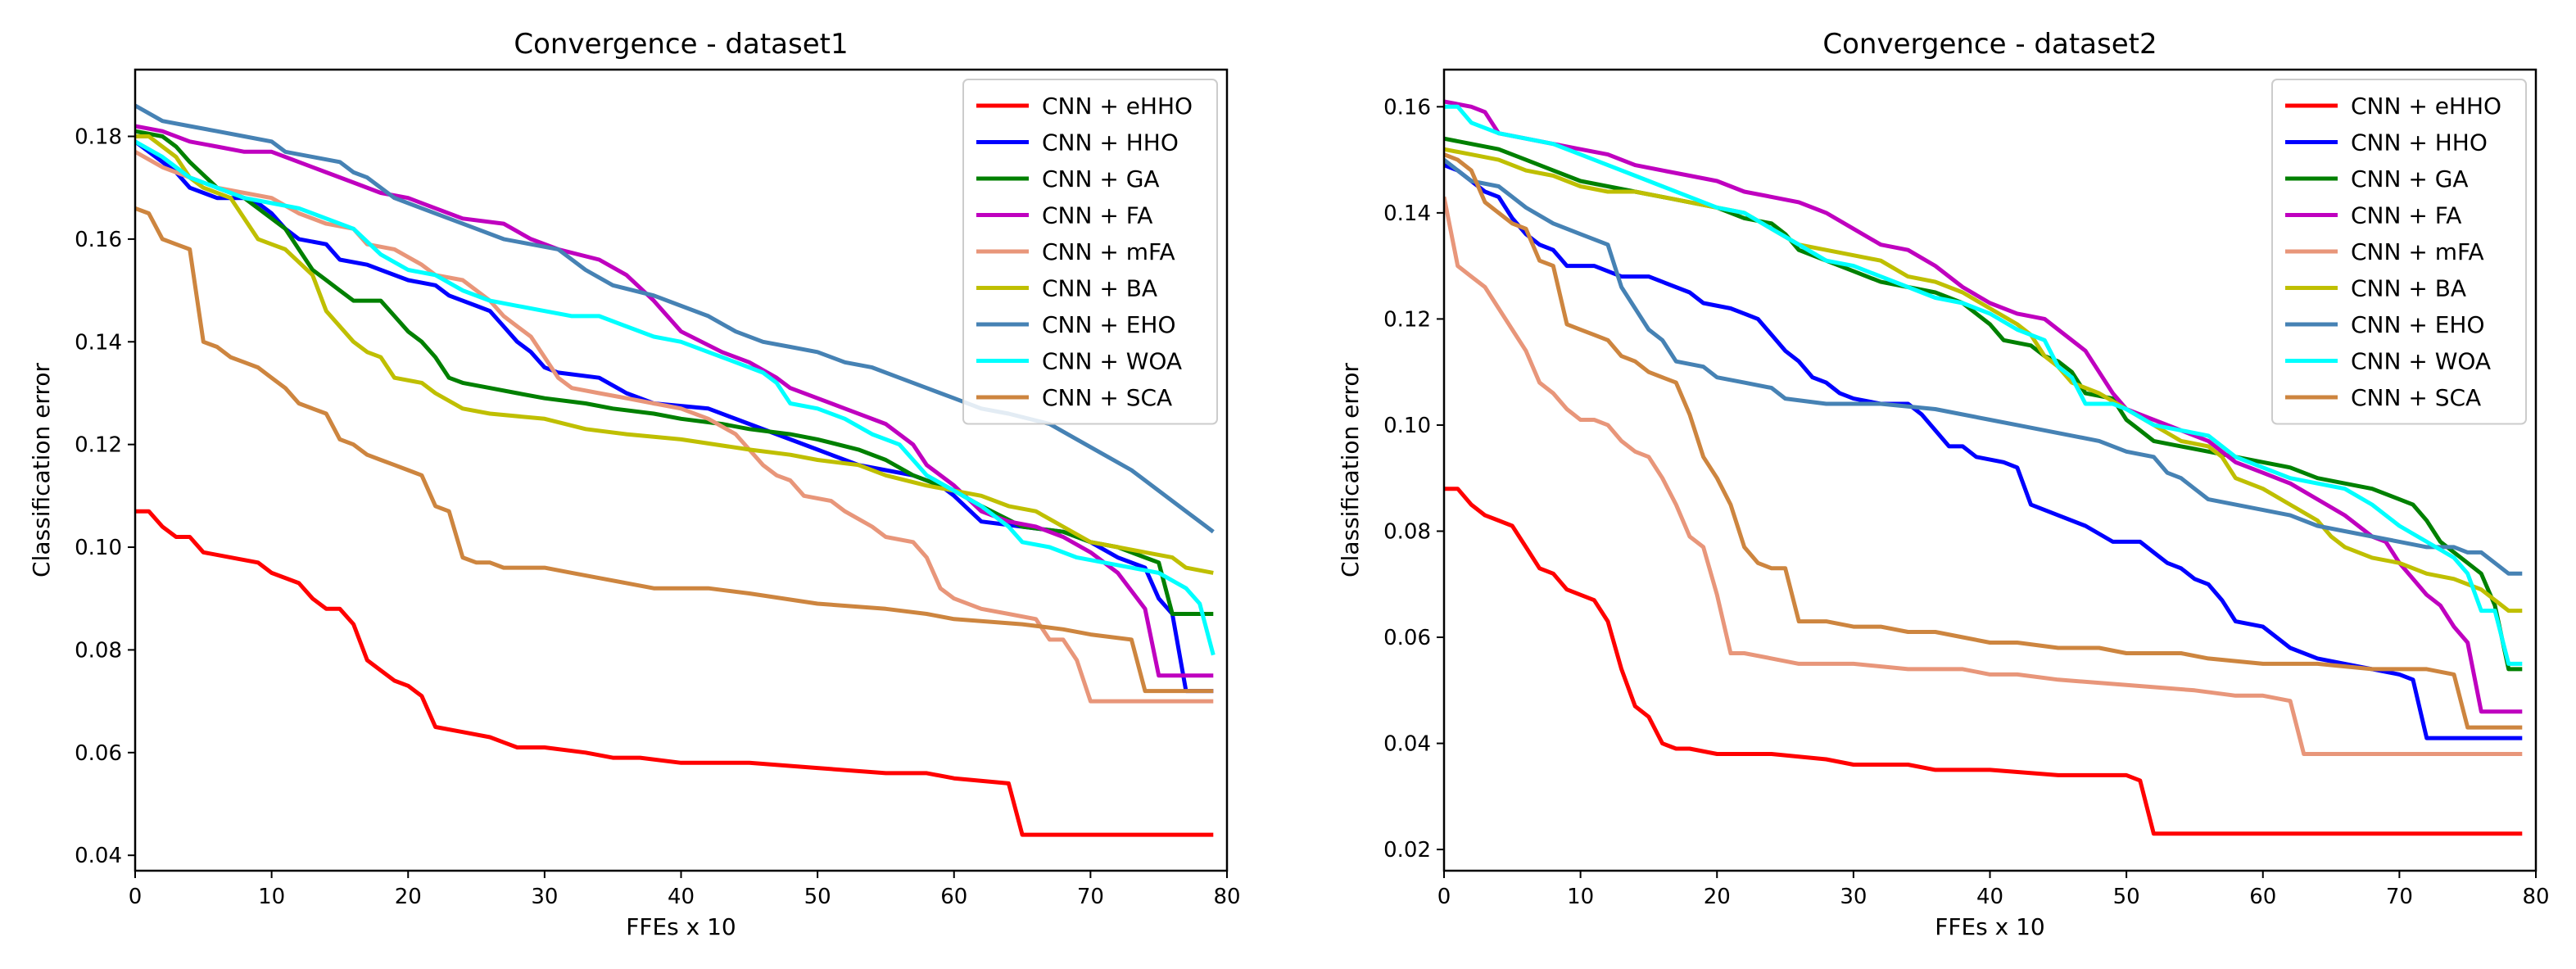 The width and height of the screenshot is (2576, 969). I want to click on y-tick-label: 0.02, so click(1407, 850).